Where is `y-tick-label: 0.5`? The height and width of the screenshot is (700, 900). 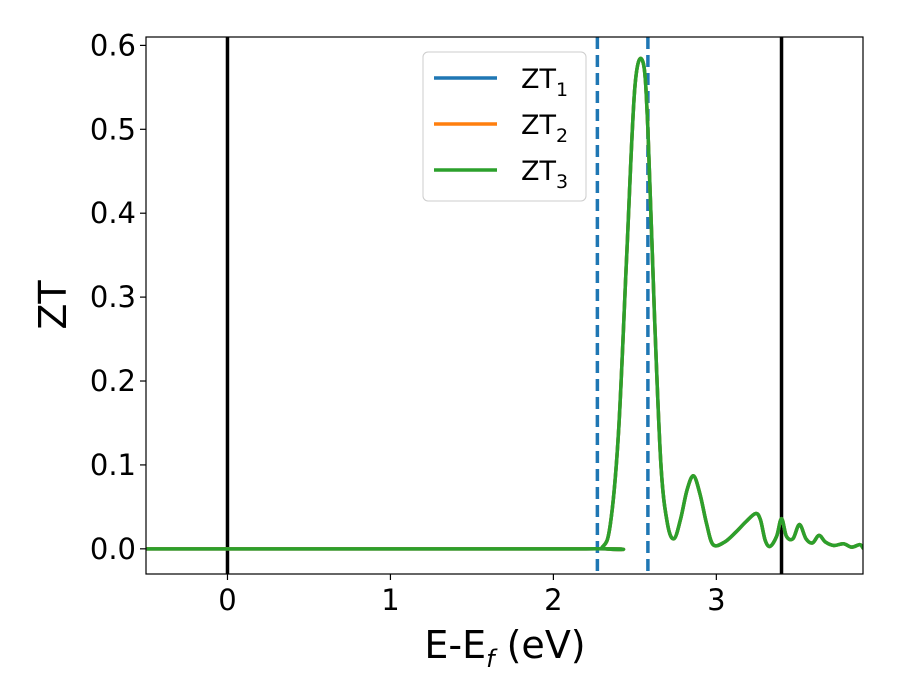
y-tick-label: 0.5 is located at coordinates (113, 129).